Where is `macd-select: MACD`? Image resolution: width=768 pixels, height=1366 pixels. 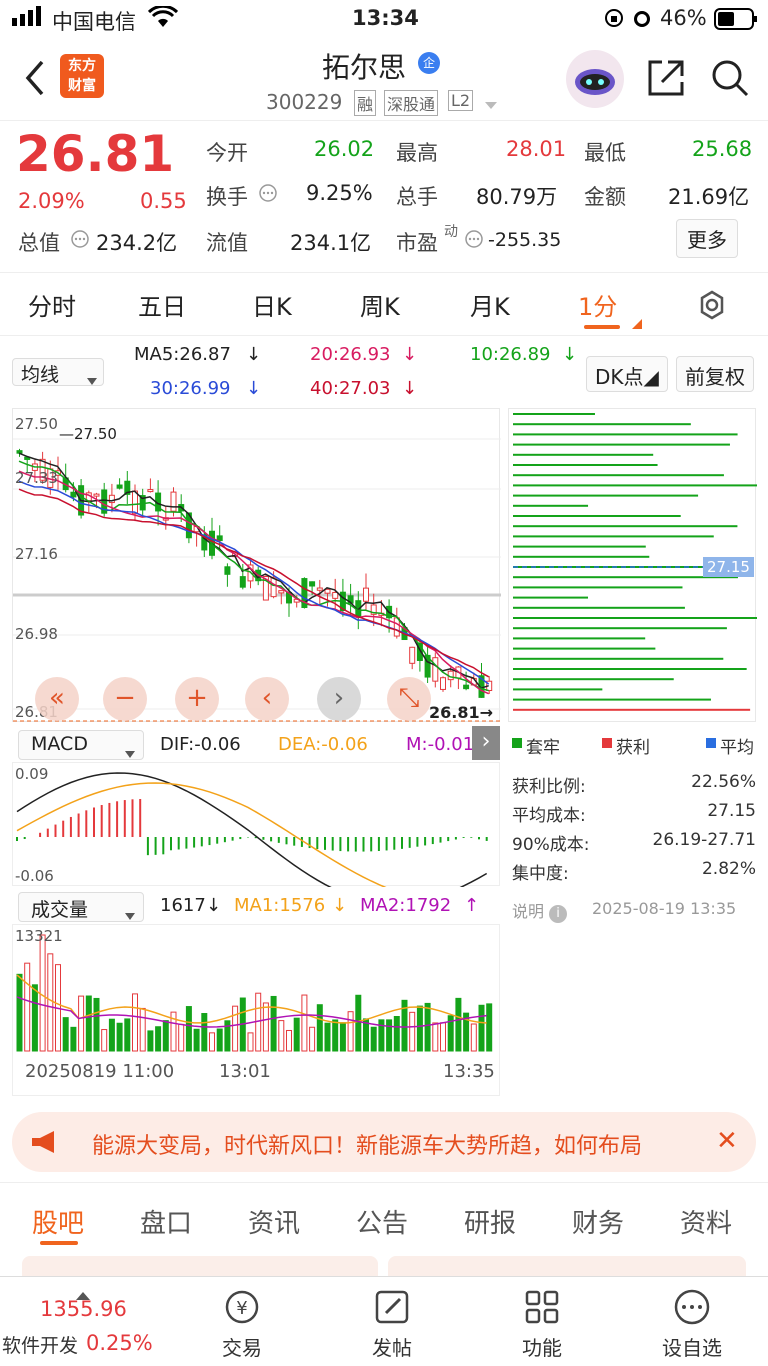 macd-select: MACD is located at coordinates (81, 745).